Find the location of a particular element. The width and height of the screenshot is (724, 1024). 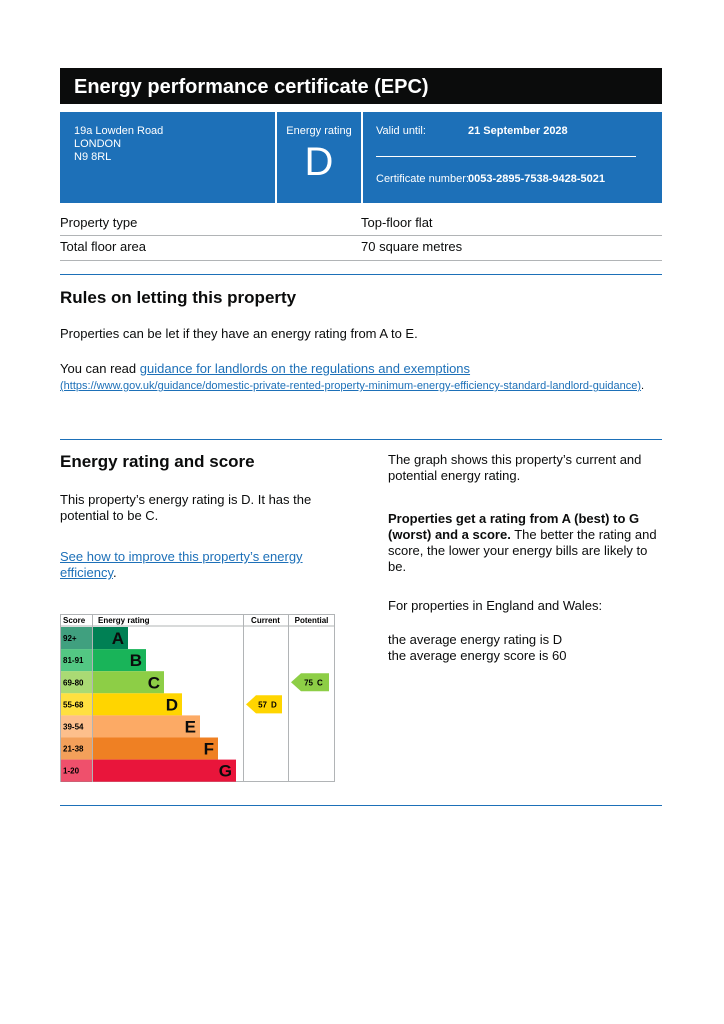

page-title: Energy performance certificate (EPC) is located at coordinates (251, 87).